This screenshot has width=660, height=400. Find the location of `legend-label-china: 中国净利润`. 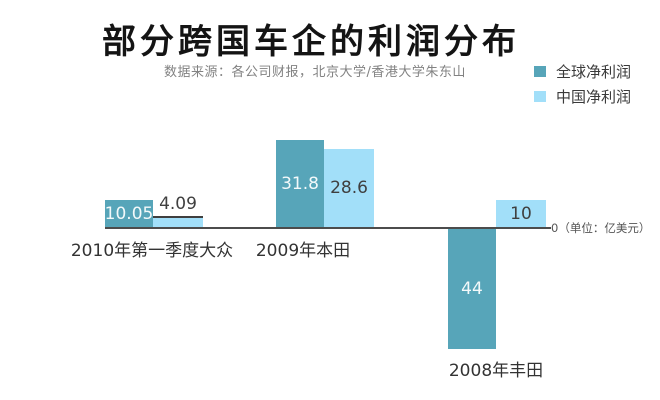

legend-label-china: 中国净利润 is located at coordinates (594, 96).